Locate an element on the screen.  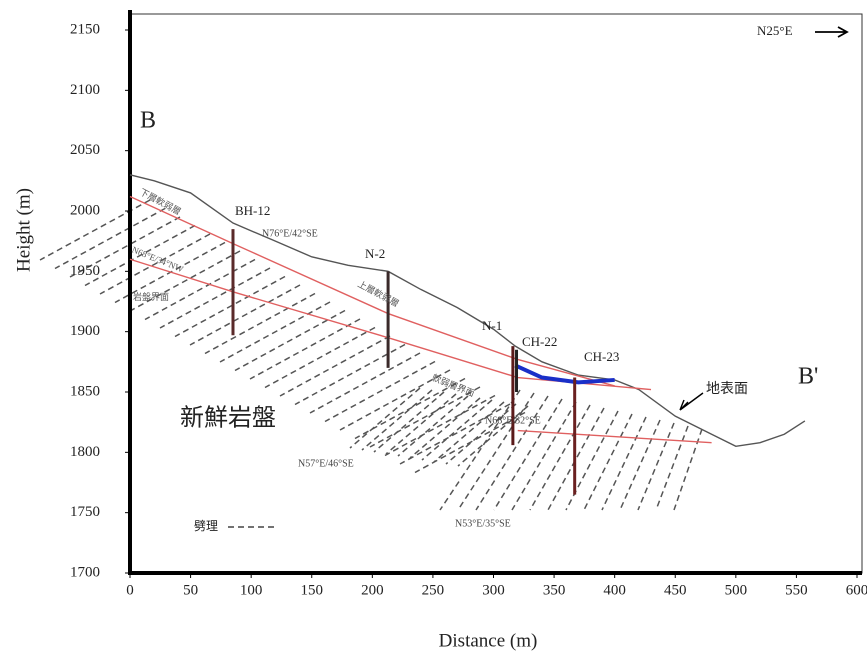
y-tick-label: 1800 is located at coordinates (85, 452).